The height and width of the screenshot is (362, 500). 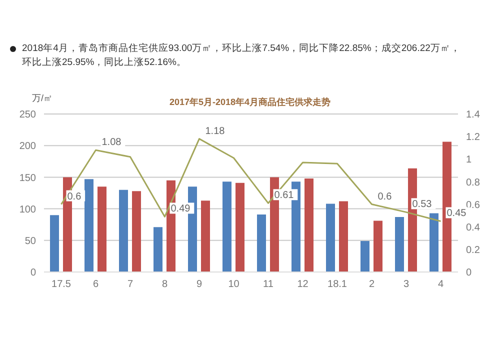 What do you see at coordinates (268, 284) in the screenshot?
I see `x-tick-label: 11` at bounding box center [268, 284].